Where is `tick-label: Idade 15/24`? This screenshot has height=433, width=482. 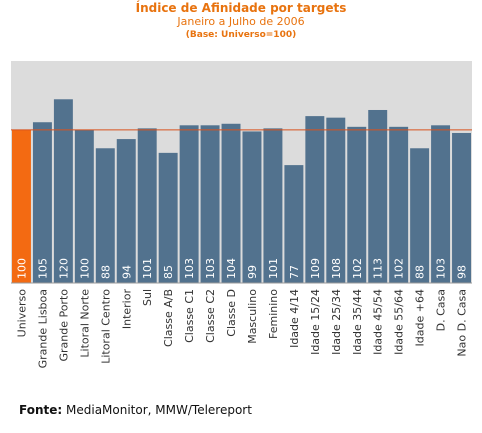
tick-label: Idade 15/24 is located at coordinates (315, 322).